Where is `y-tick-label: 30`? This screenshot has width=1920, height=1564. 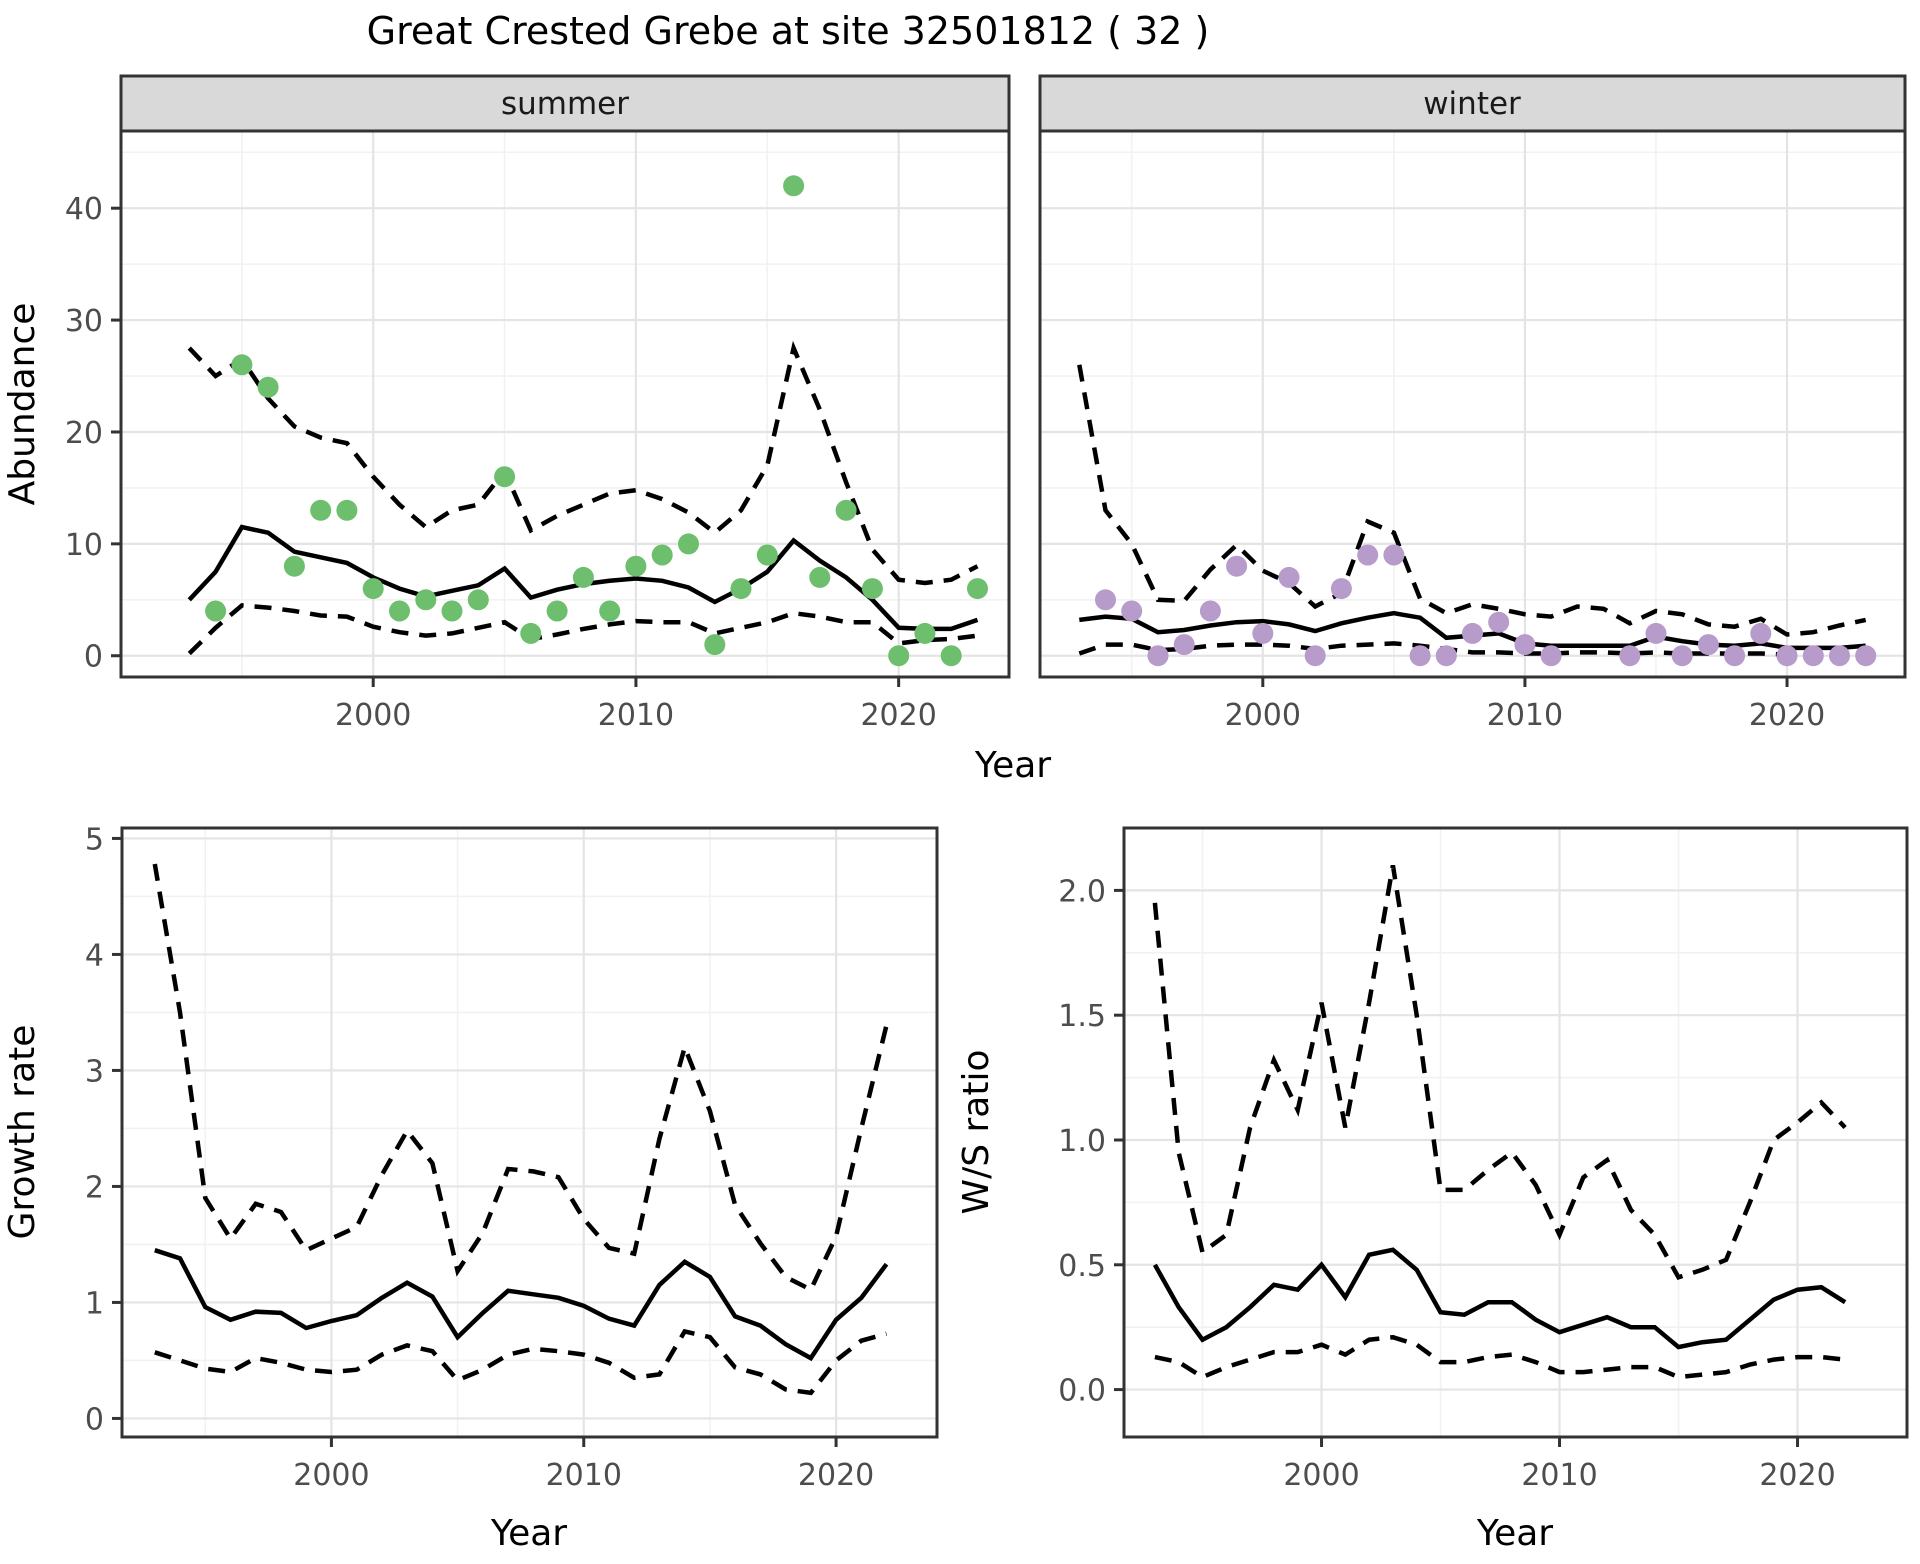
y-tick-label: 30 is located at coordinates (84, 321).